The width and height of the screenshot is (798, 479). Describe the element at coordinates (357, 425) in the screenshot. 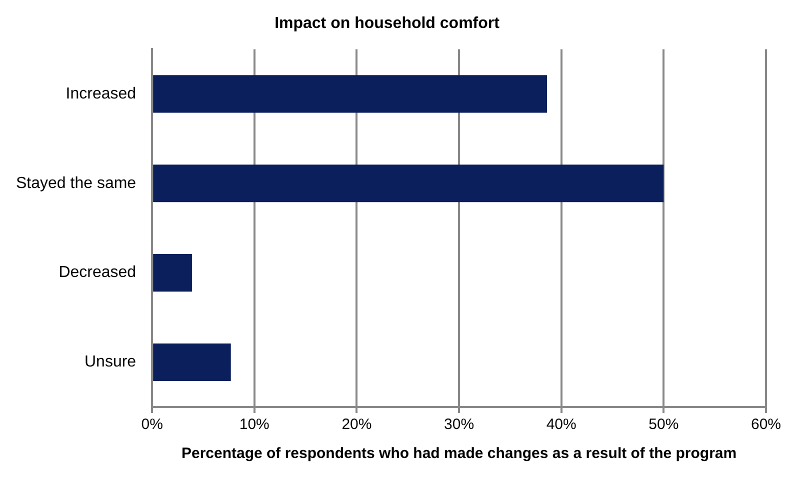

I see `x-tick-label: 20%` at that location.